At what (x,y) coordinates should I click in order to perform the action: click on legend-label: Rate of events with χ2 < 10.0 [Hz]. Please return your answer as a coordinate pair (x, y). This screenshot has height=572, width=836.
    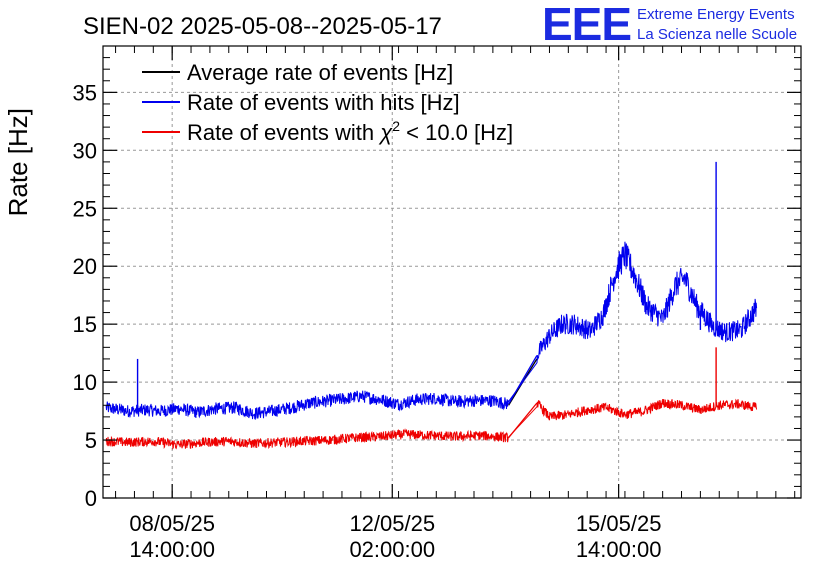
    Looking at the image, I should click on (350, 131).